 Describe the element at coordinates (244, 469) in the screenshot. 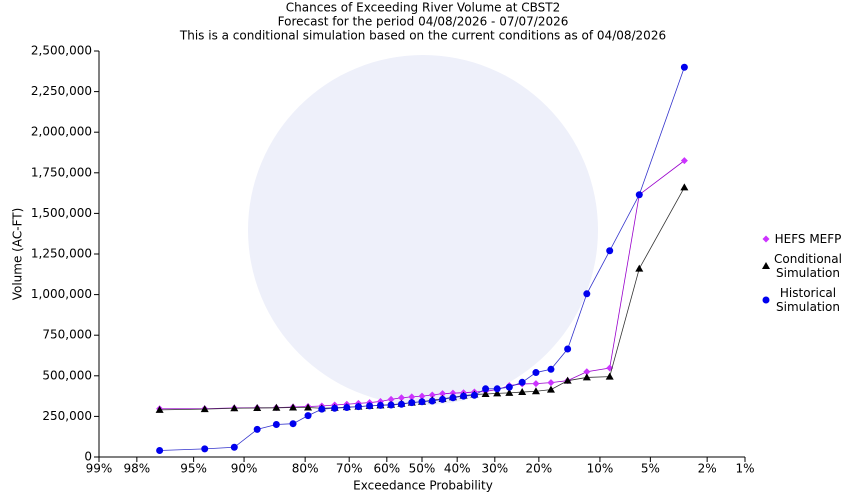

I see `x-tick-label: 90%` at that location.